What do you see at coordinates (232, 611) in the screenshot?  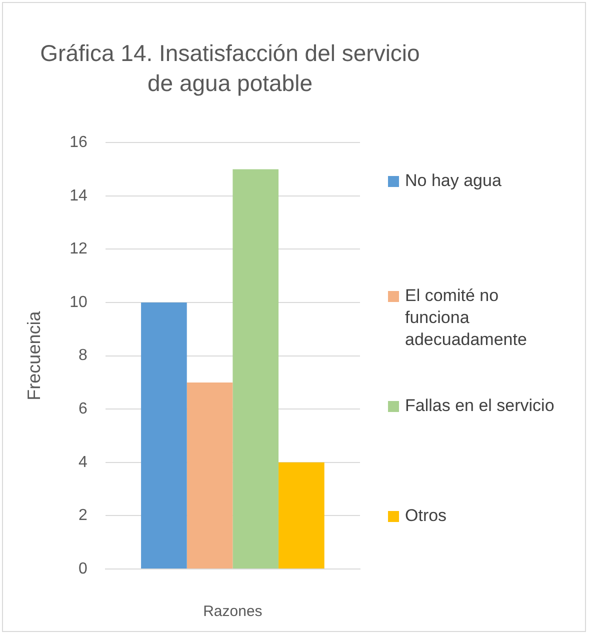 I see `x-axis-title: Razones` at bounding box center [232, 611].